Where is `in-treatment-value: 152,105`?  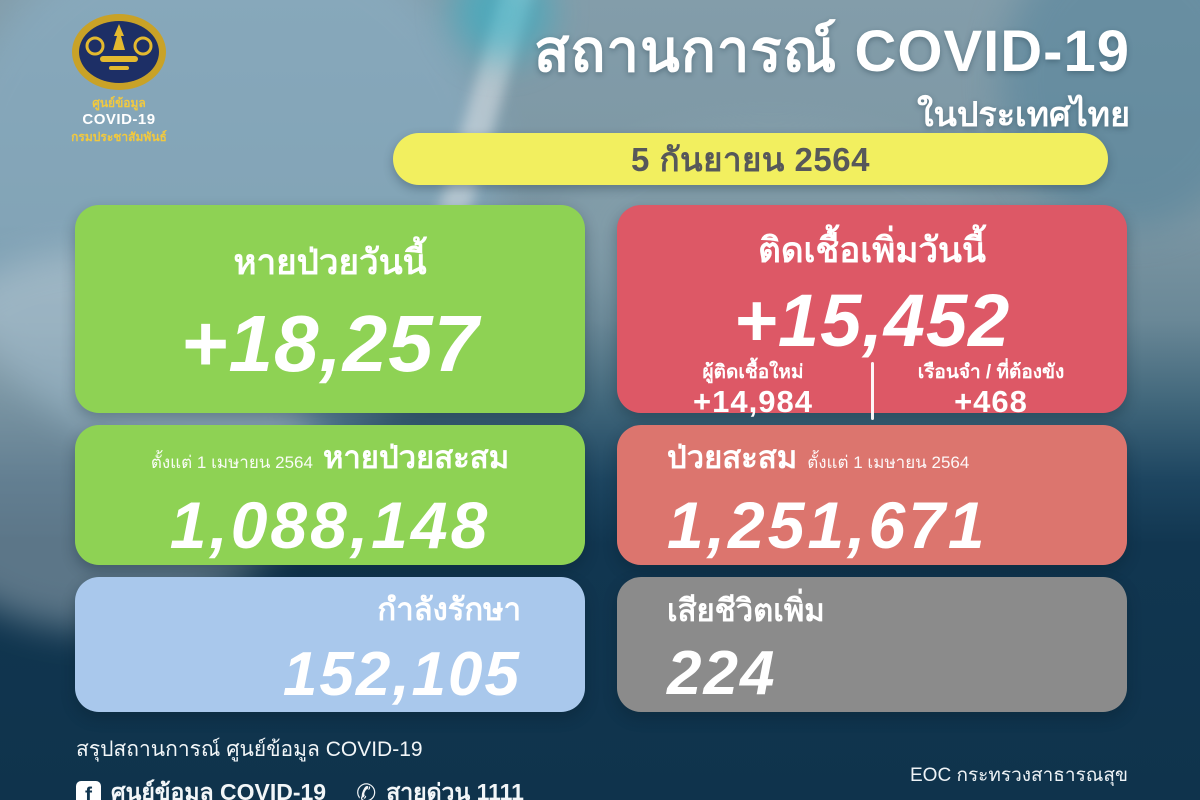
in-treatment-value: 152,105 is located at coordinates (401, 674).